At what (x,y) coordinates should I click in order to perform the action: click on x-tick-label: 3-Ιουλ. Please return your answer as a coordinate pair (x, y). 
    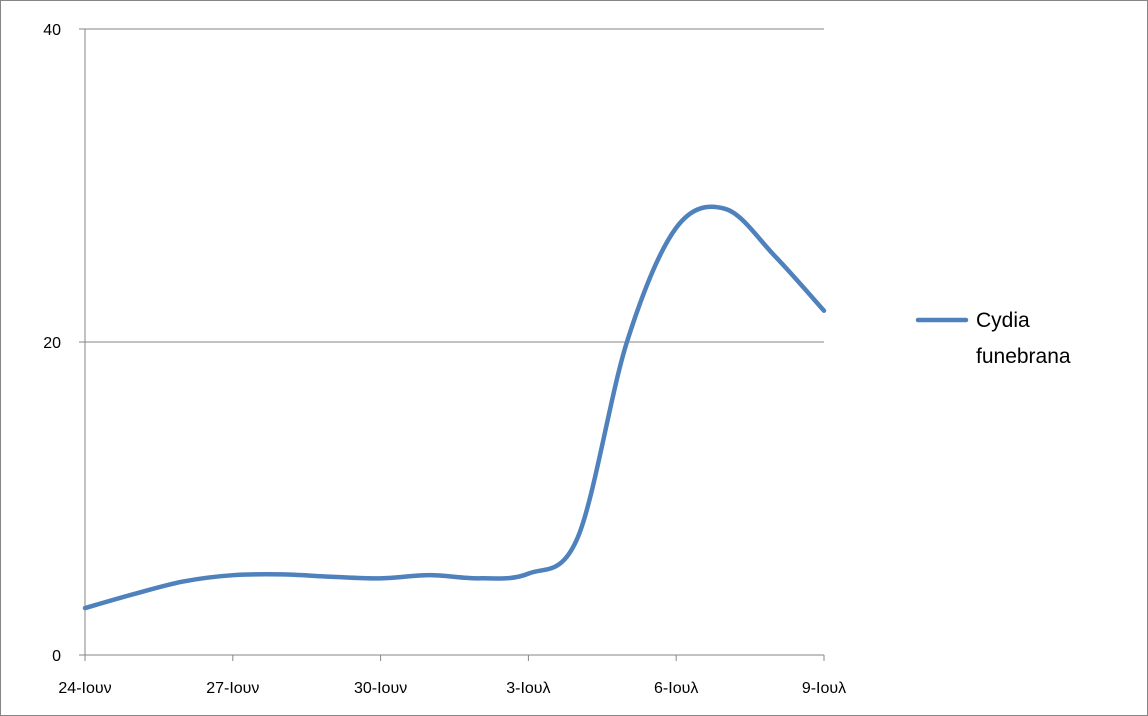
    Looking at the image, I should click on (528, 688).